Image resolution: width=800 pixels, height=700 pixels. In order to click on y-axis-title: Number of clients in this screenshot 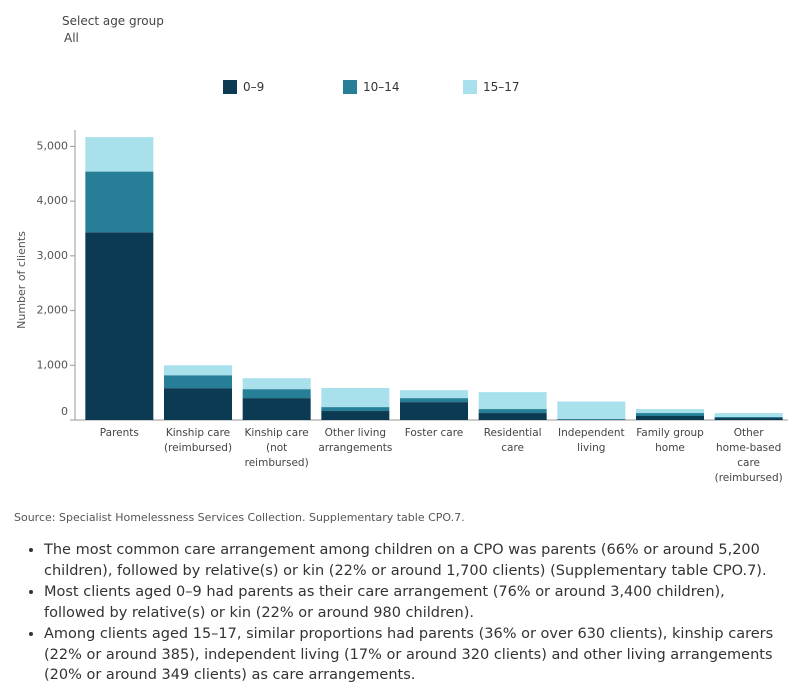, I will do `click(21, 280)`.